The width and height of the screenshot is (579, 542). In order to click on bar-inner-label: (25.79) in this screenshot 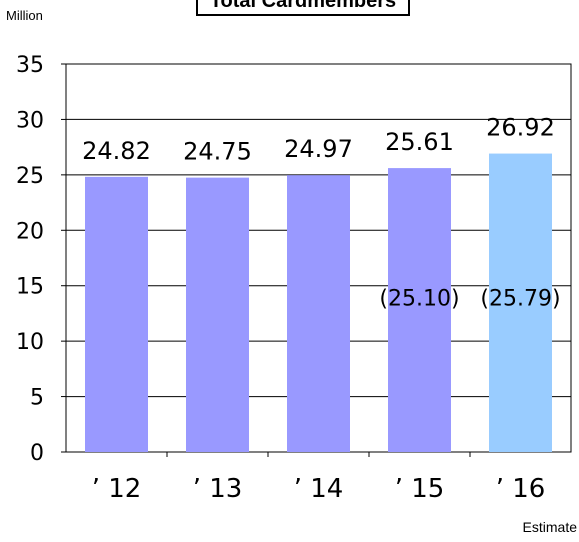, I will do `click(520, 299)`.